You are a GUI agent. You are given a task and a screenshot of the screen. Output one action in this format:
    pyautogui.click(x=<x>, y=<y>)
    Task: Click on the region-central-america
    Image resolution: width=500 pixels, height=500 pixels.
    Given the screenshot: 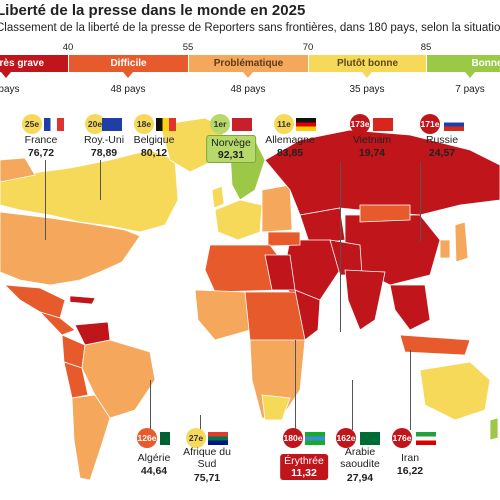 What is the action you would take?
    pyautogui.click(x=57, y=323)
    